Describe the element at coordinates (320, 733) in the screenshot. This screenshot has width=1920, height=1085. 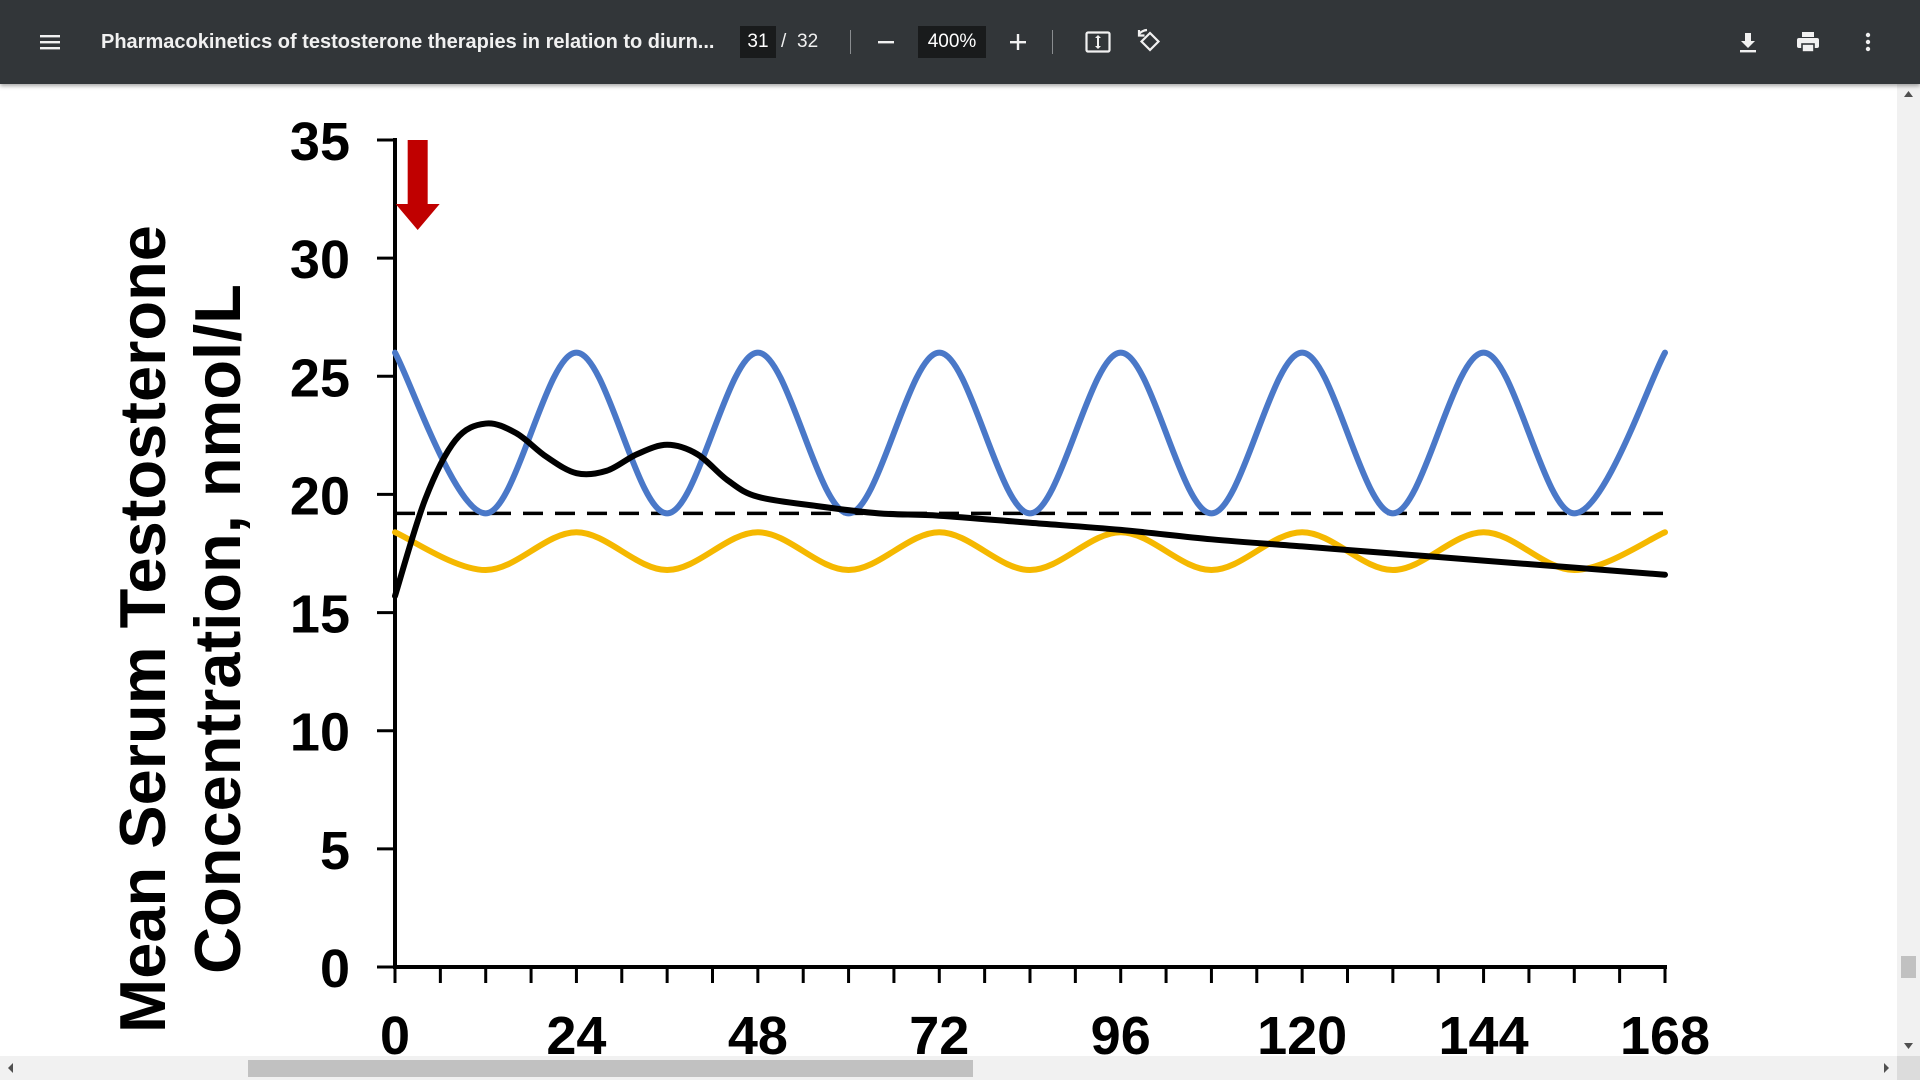
I see `y-tick-label: 10` at that location.